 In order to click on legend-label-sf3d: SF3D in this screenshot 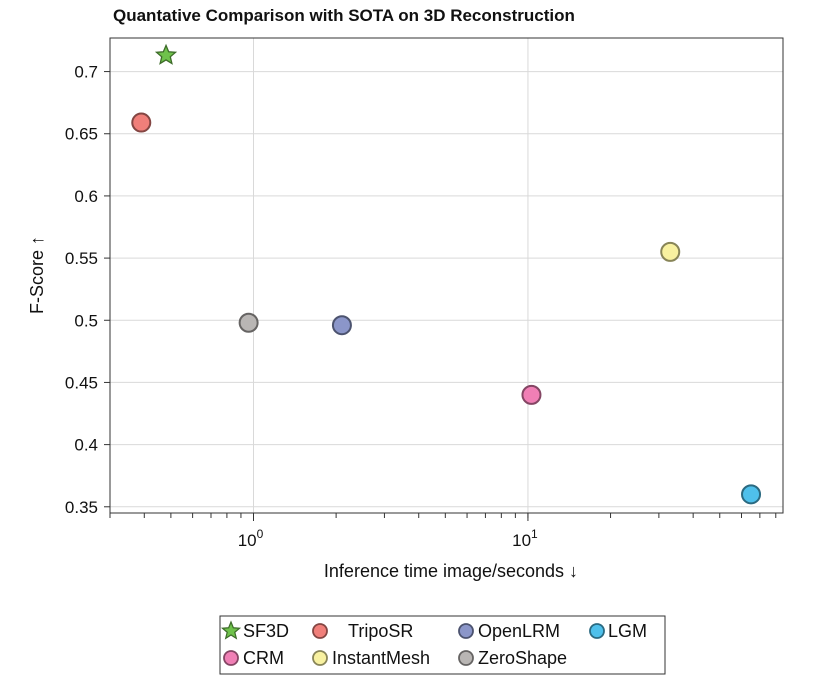, I will do `click(266, 631)`.